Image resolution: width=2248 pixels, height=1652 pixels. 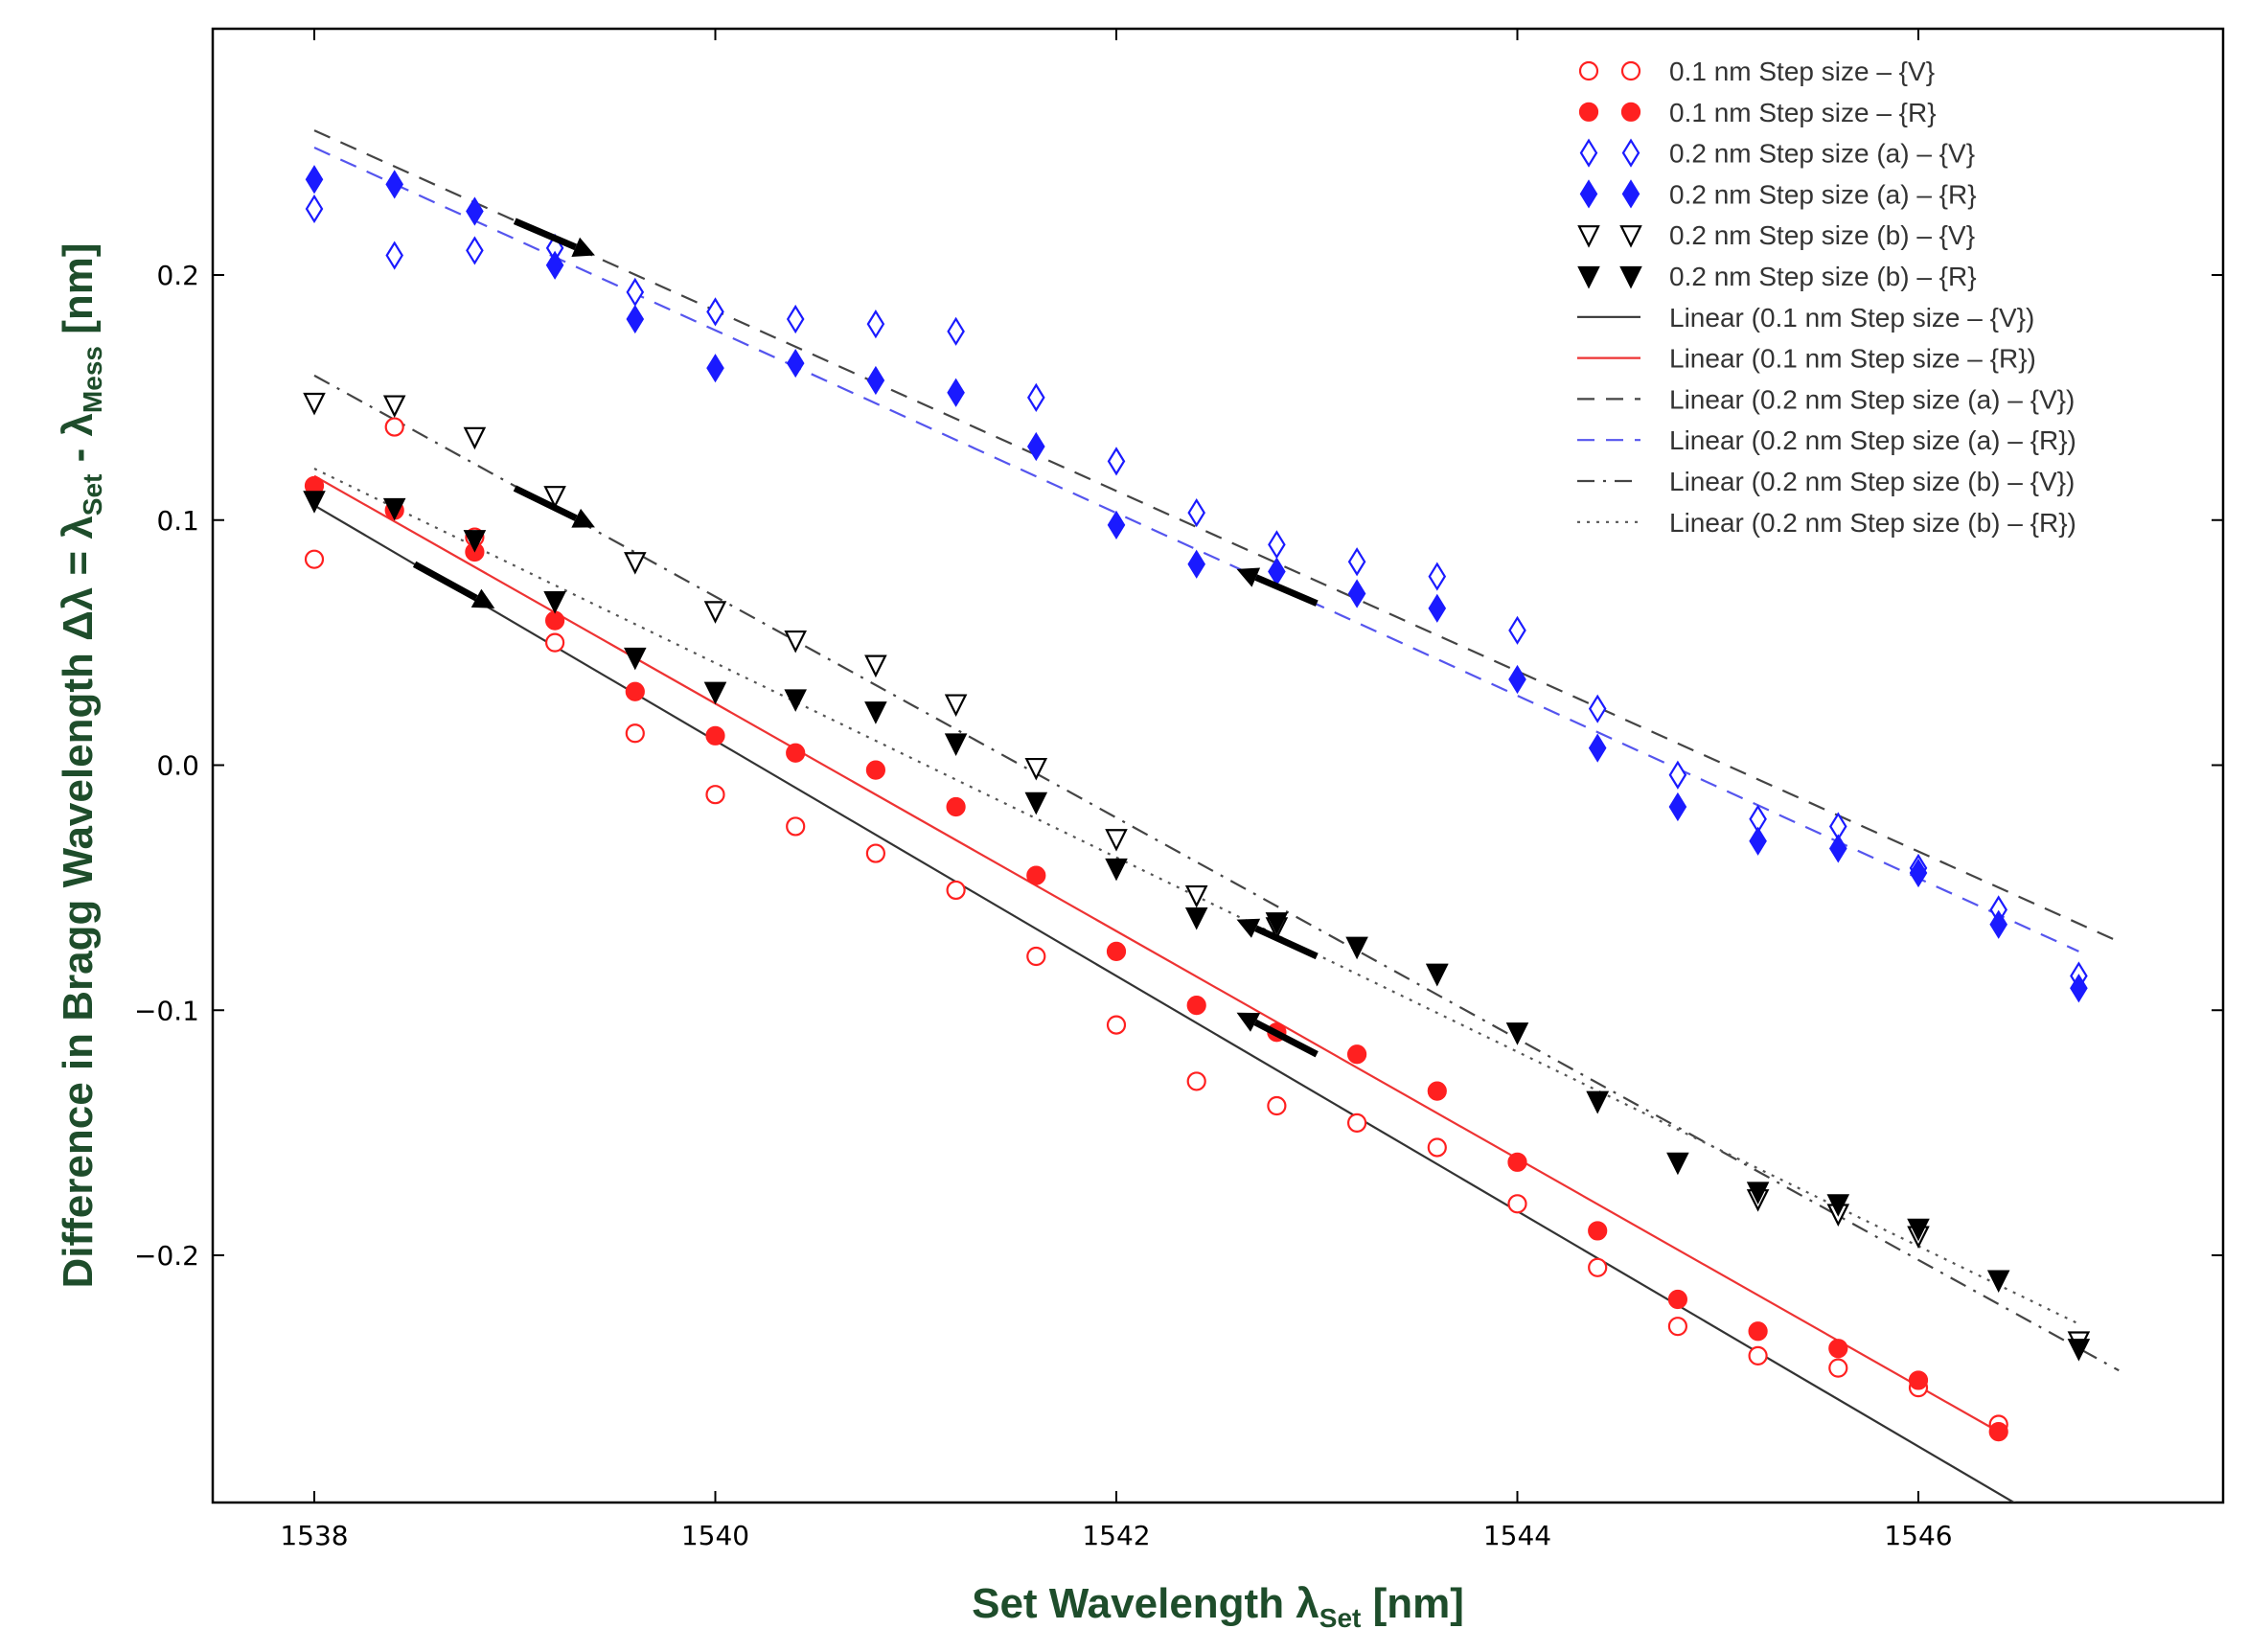 I want to click on legend-label: 0.2 nm Step size (b) – {R}, so click(x=1823, y=276).